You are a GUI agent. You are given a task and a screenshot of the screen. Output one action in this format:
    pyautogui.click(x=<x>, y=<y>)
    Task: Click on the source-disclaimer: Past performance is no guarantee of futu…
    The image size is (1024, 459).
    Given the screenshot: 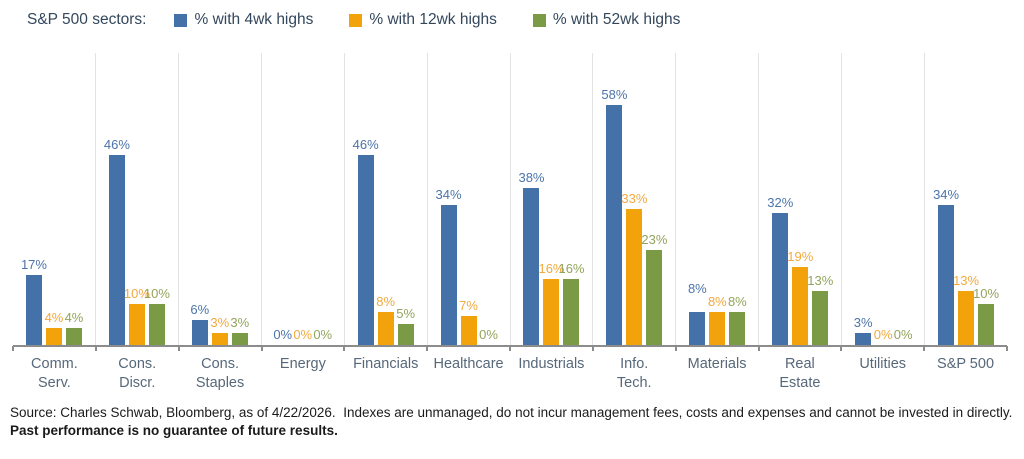 What is the action you would take?
    pyautogui.click(x=174, y=431)
    